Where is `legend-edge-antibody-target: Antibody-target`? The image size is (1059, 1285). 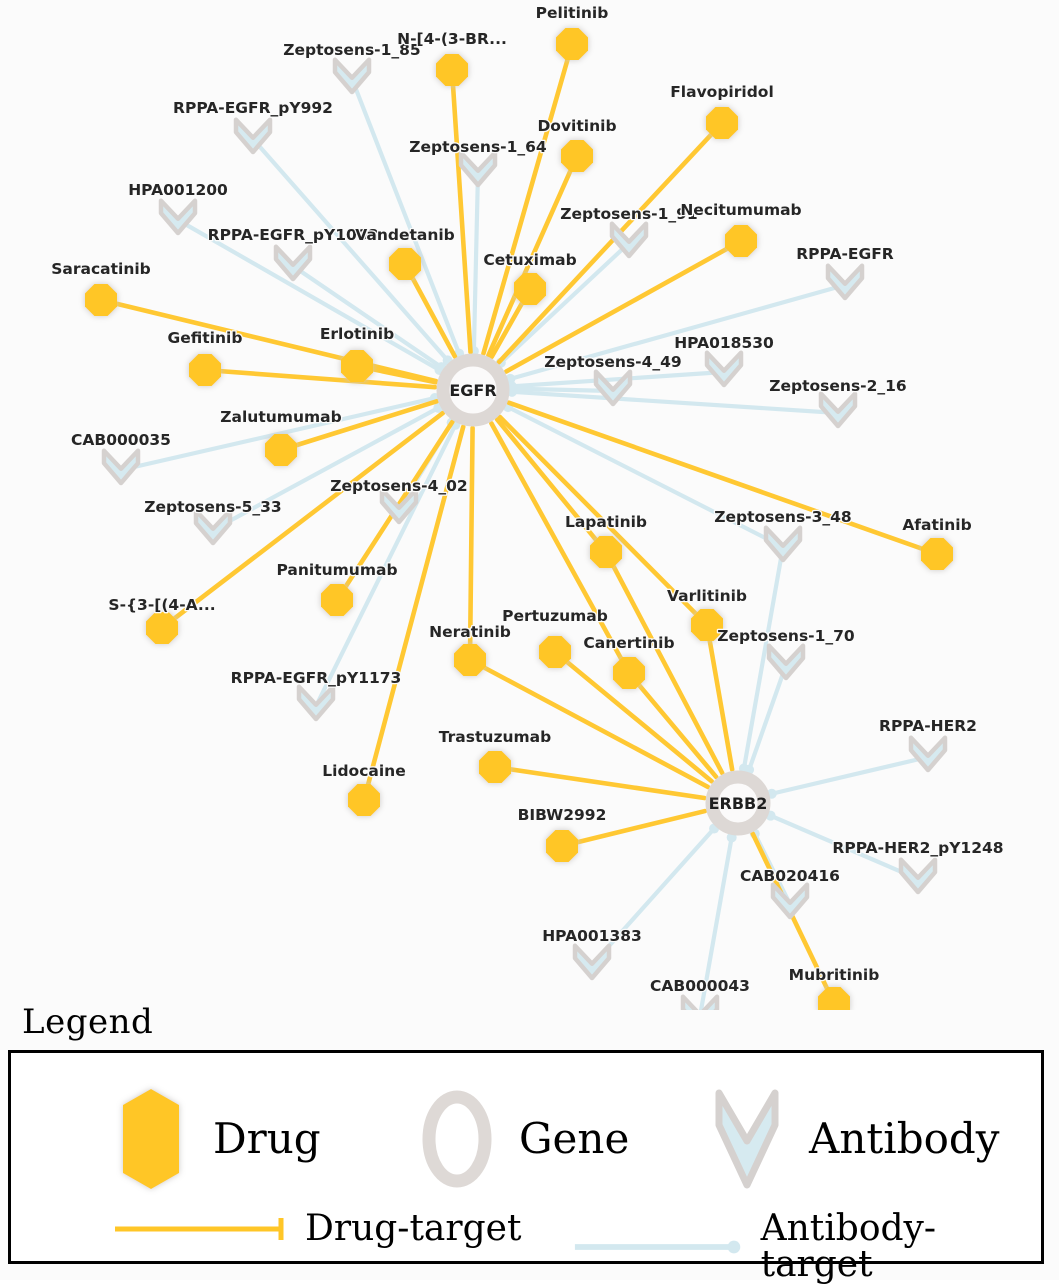 legend-edge-antibody-target: Antibody-target is located at coordinates (806, 1247).